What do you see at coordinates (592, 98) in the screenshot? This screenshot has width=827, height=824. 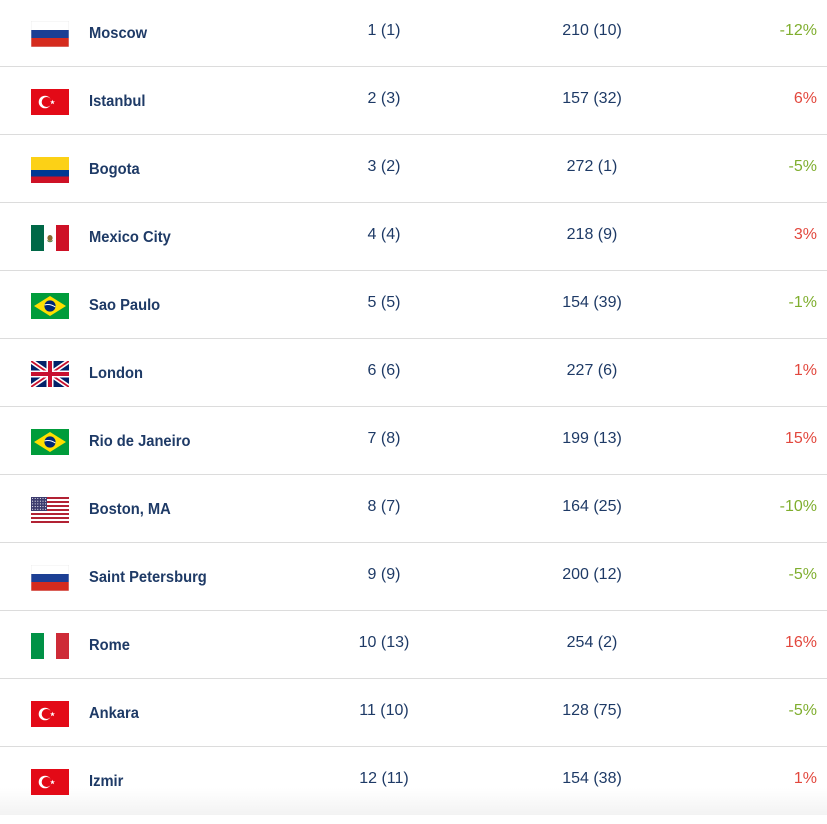 I see `index-value: 157 (32)` at bounding box center [592, 98].